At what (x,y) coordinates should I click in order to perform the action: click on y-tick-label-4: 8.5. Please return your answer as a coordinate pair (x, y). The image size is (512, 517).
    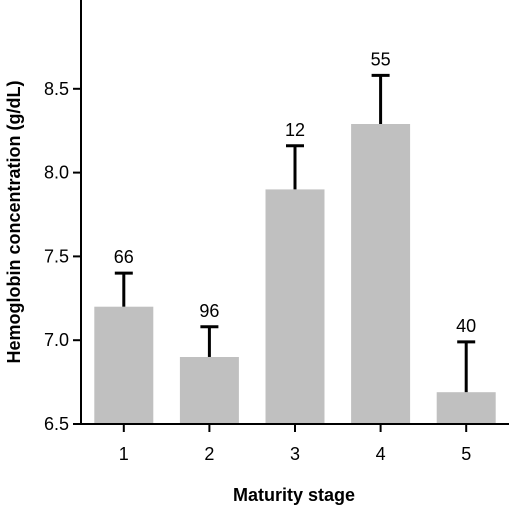
    Looking at the image, I should click on (56, 89).